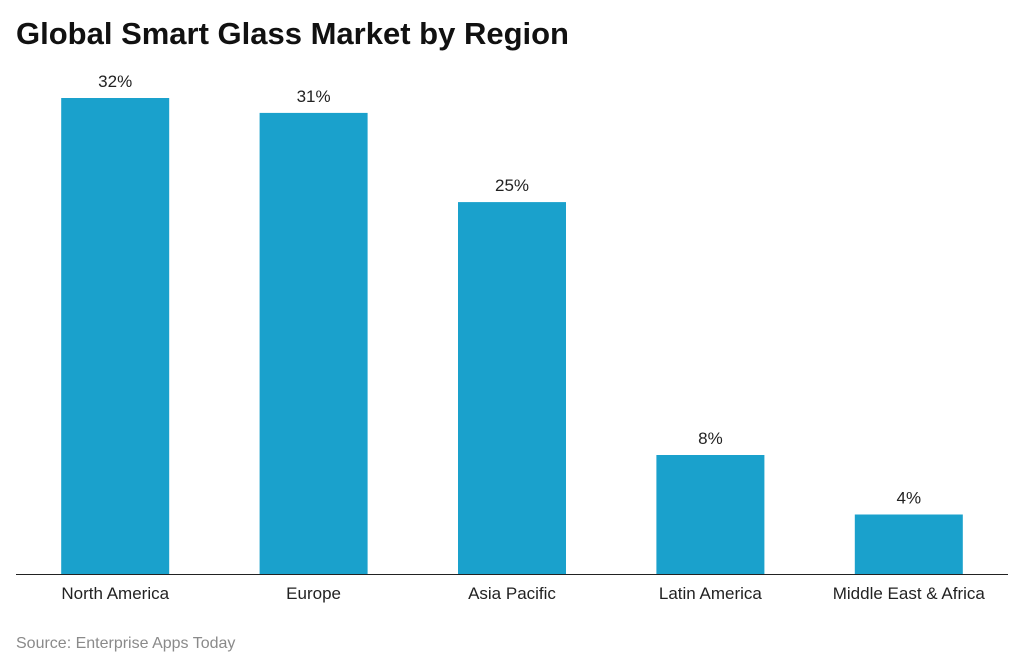  What do you see at coordinates (313, 343) in the screenshot?
I see `bar-europe` at bounding box center [313, 343].